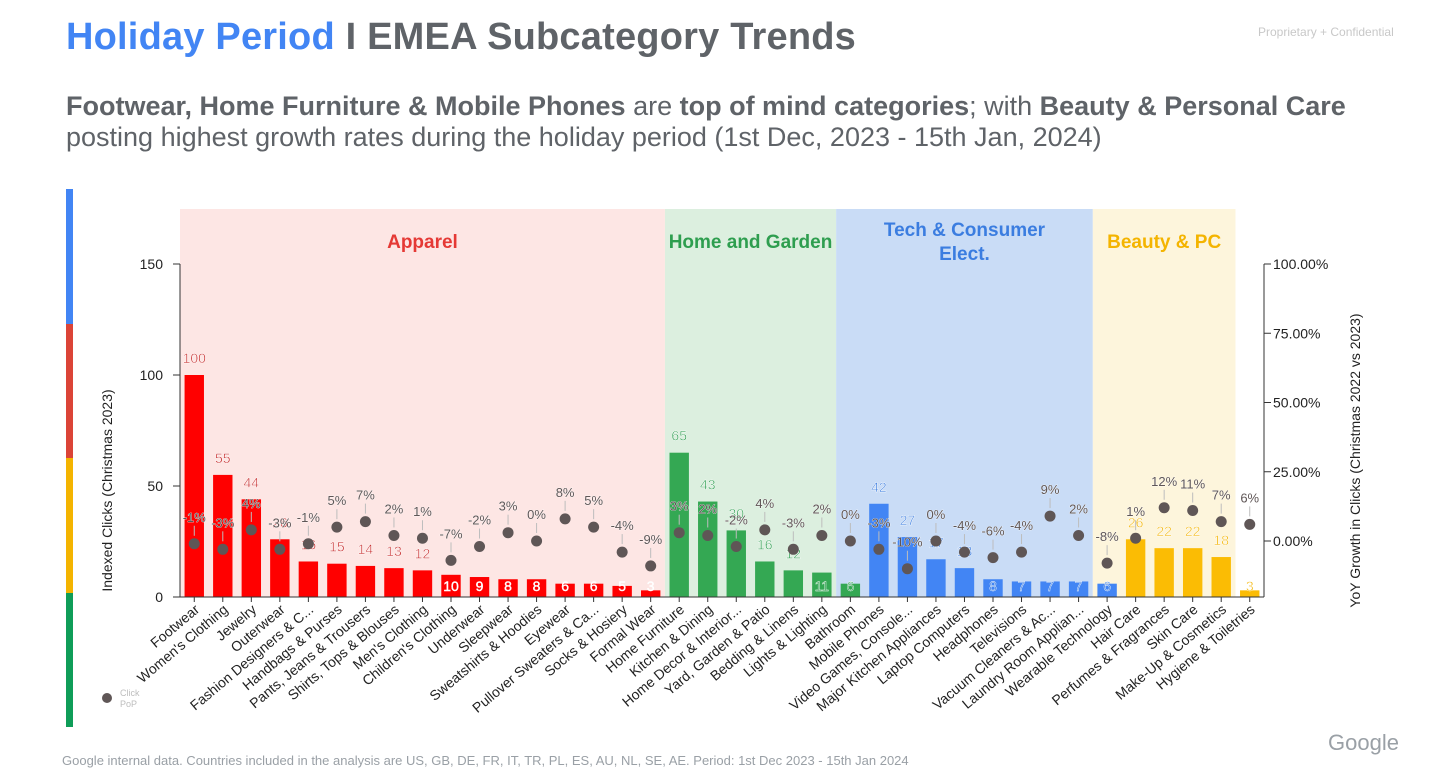  I want to click on growth-label-10: -2%, so click(480, 520).